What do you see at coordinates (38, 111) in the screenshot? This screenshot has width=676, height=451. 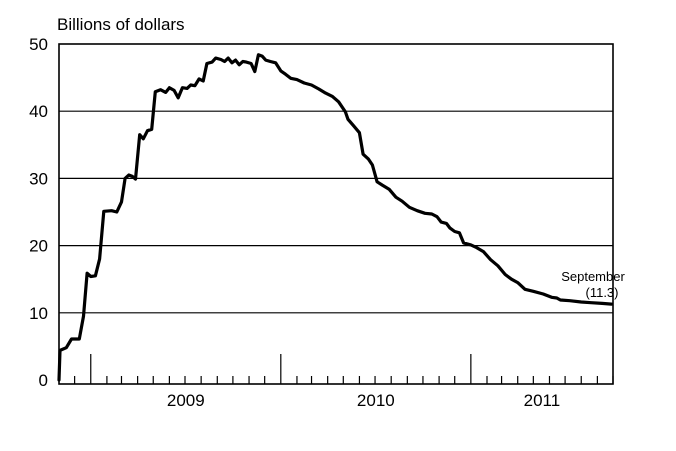 I see `y-tick-label: 40` at bounding box center [38, 111].